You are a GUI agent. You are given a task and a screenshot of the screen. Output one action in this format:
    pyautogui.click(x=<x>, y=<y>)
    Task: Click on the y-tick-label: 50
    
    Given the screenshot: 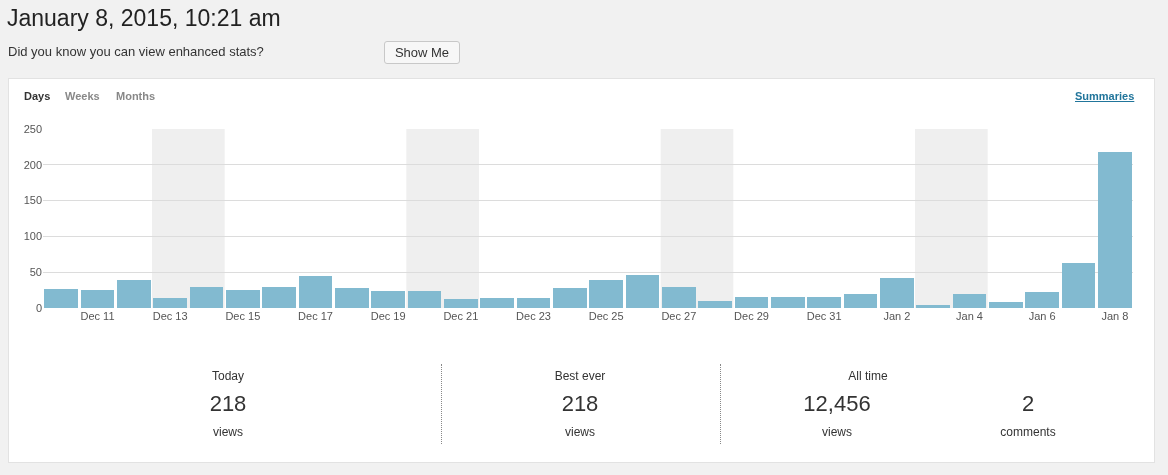 What is the action you would take?
    pyautogui.click(x=35, y=272)
    